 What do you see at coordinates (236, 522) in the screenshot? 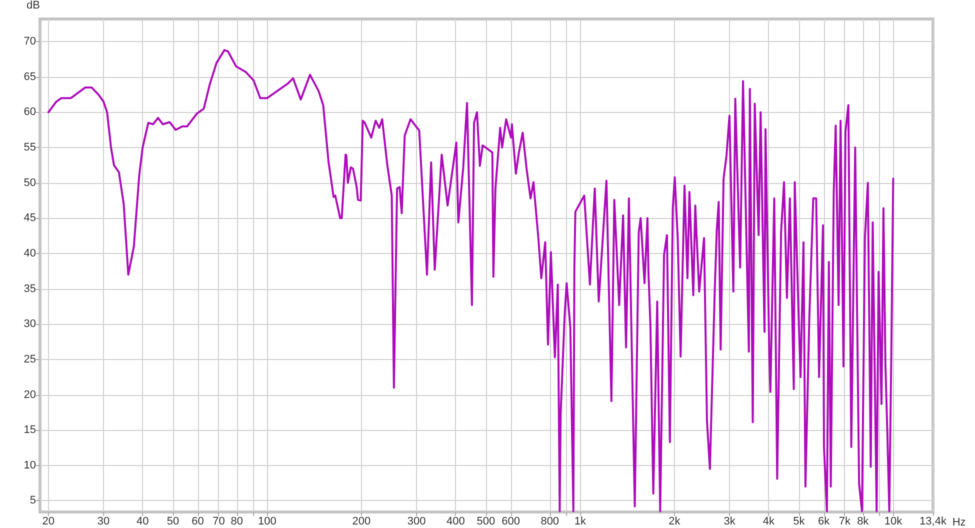
I see `x-tick-label: 80` at bounding box center [236, 522].